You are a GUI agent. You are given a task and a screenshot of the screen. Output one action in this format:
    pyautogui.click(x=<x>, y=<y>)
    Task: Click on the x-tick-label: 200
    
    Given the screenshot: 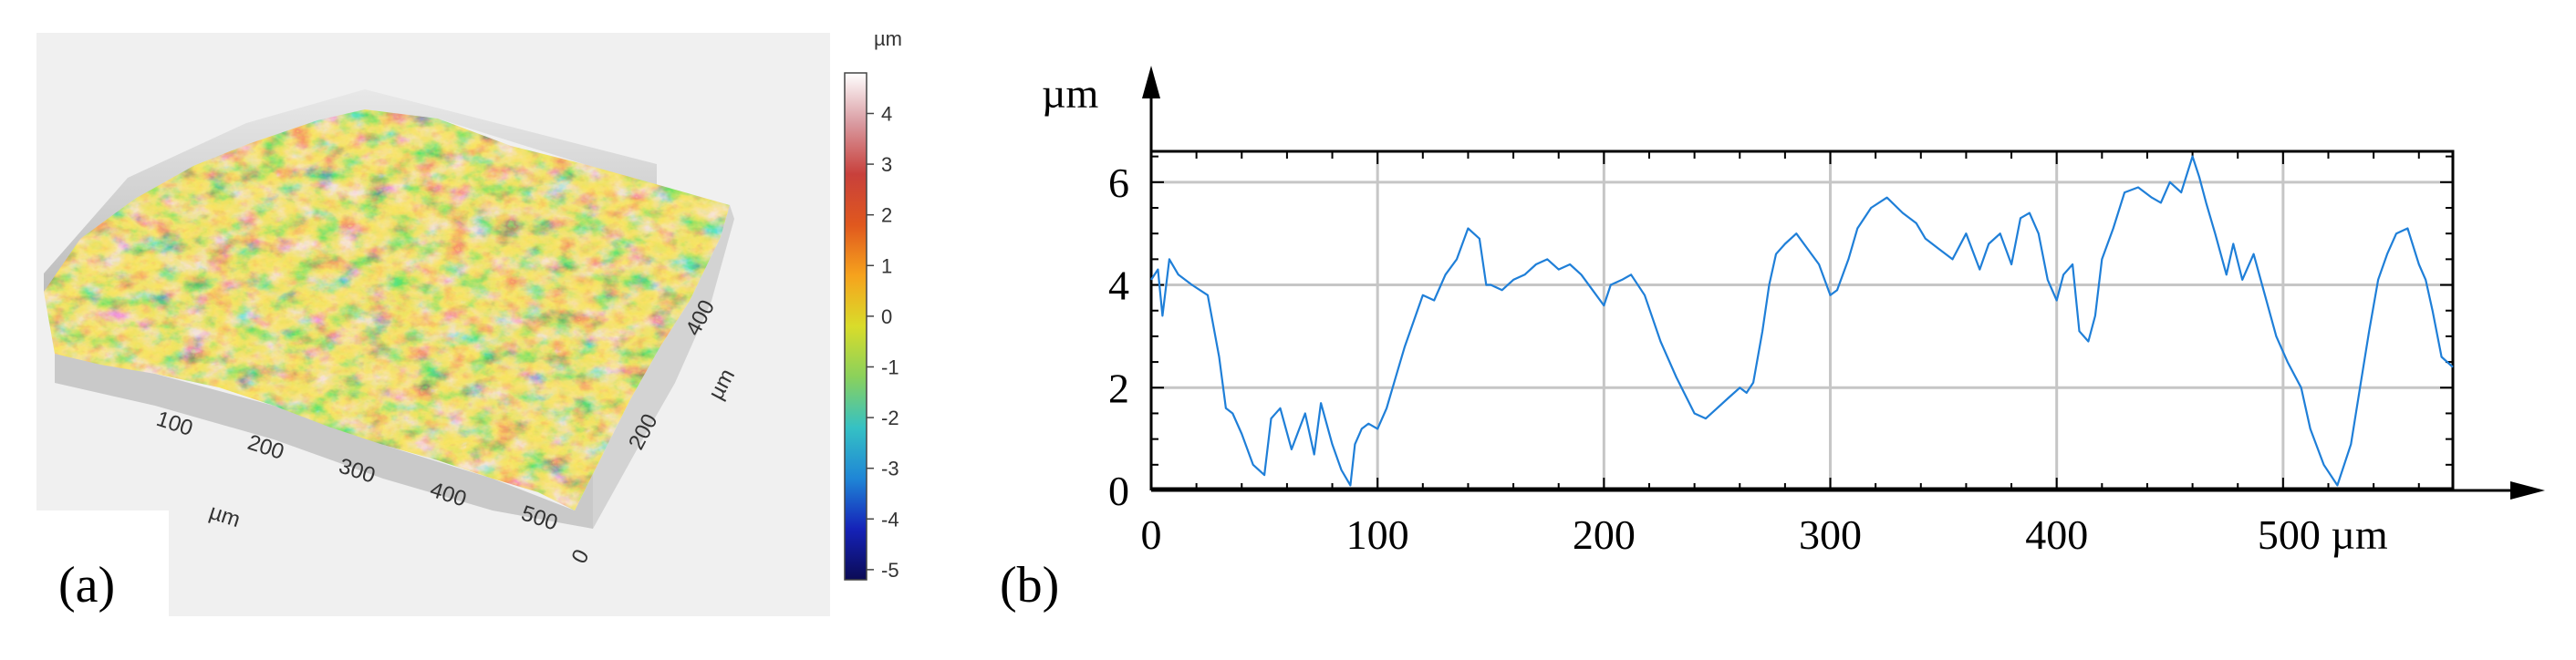 What is the action you would take?
    pyautogui.click(x=1604, y=534)
    